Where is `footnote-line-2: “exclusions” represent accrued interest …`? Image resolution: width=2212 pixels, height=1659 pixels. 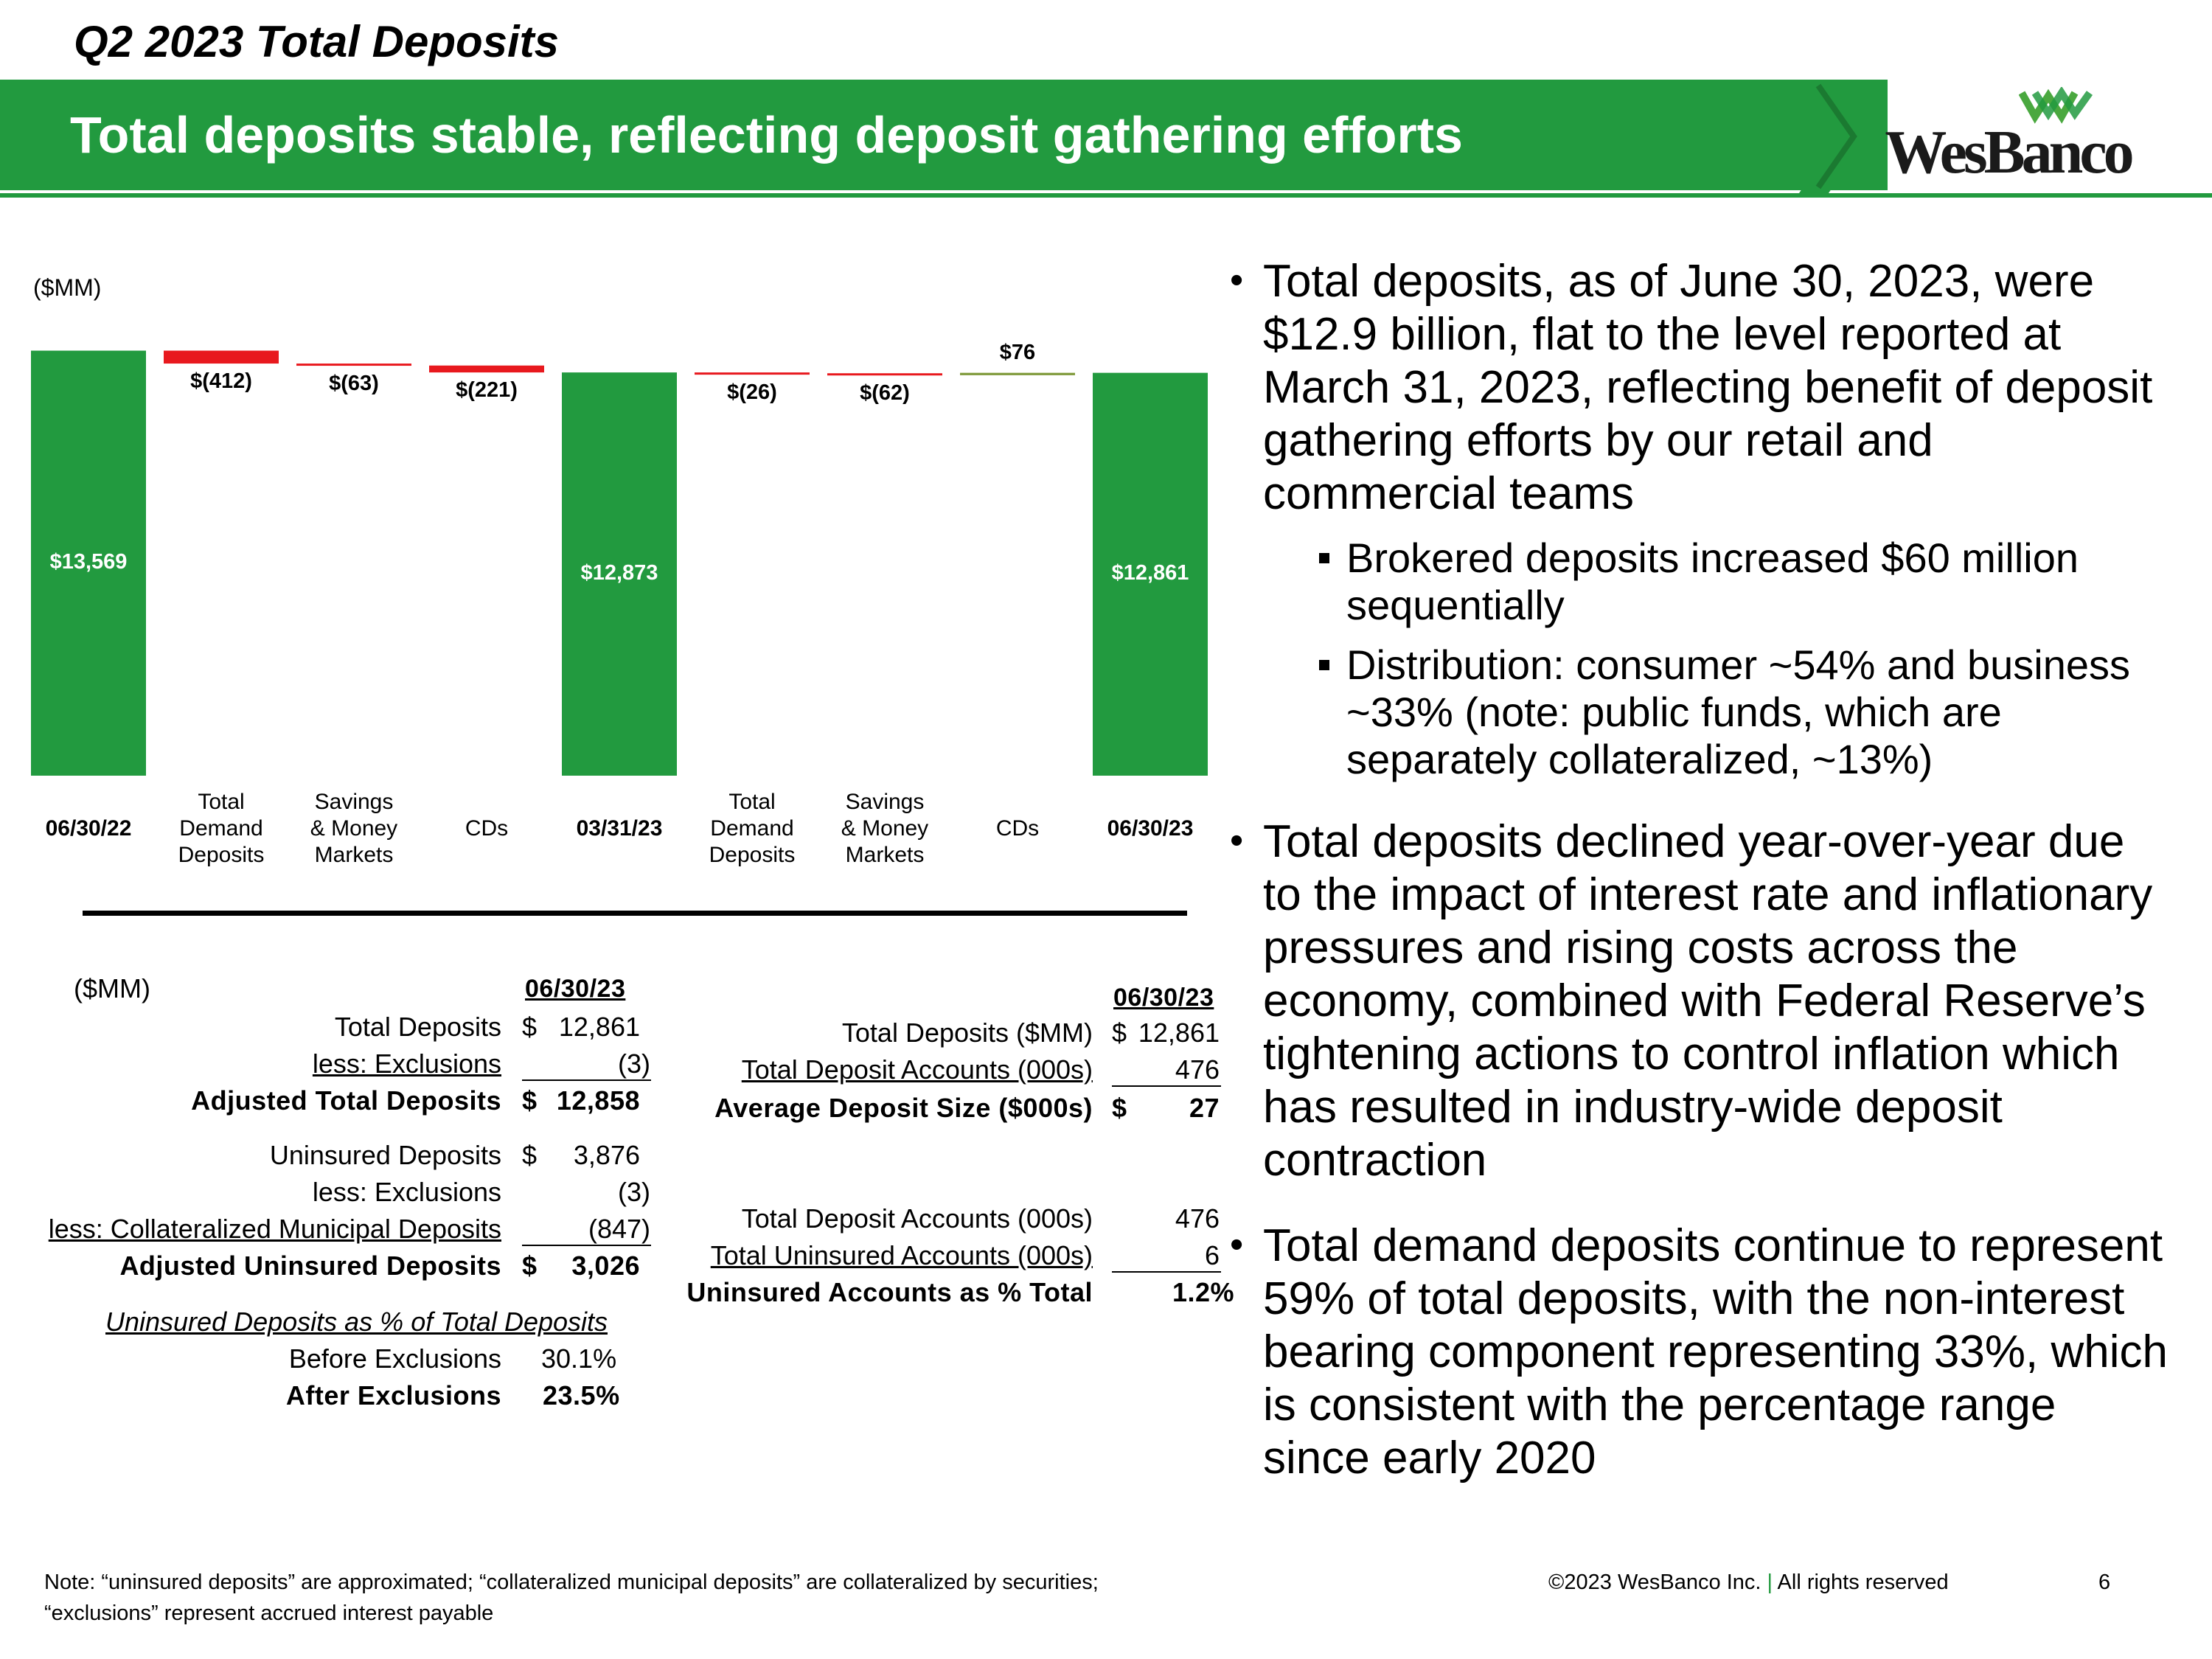 footnote-line-2: “exclusions” represent accrued interest … is located at coordinates (269, 1613).